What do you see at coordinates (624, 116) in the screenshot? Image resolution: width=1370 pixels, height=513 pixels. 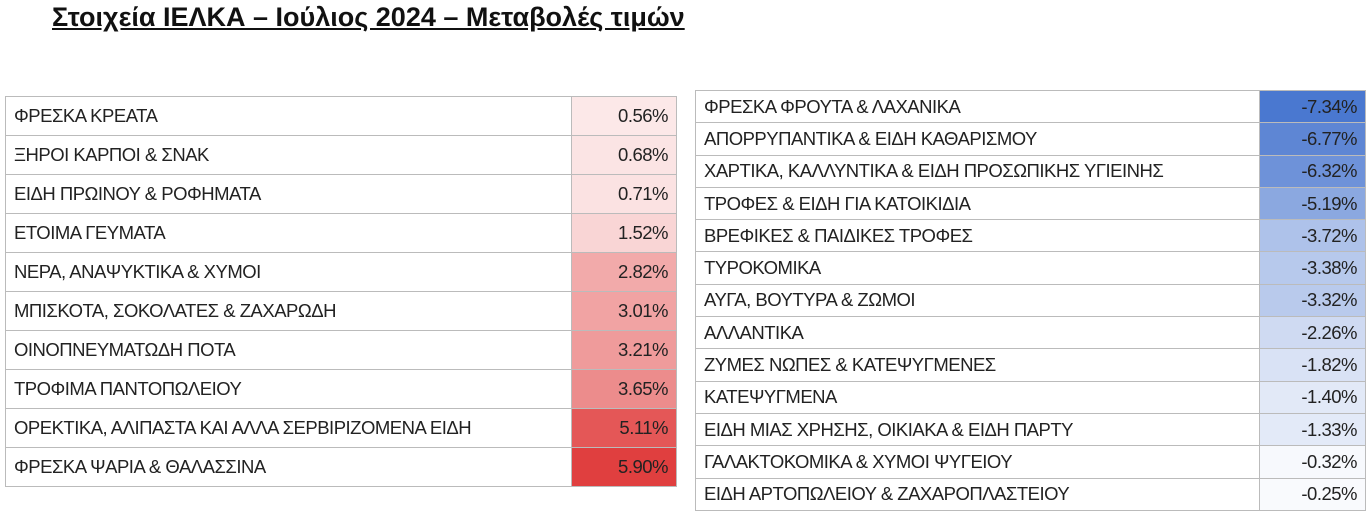 I see `change-cell: 0.56%` at bounding box center [624, 116].